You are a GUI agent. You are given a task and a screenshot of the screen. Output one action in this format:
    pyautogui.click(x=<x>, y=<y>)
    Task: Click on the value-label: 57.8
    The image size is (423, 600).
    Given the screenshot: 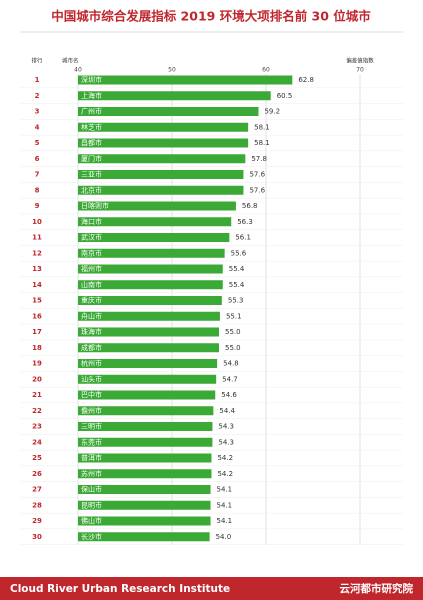 What is the action you would take?
    pyautogui.click(x=259, y=159)
    